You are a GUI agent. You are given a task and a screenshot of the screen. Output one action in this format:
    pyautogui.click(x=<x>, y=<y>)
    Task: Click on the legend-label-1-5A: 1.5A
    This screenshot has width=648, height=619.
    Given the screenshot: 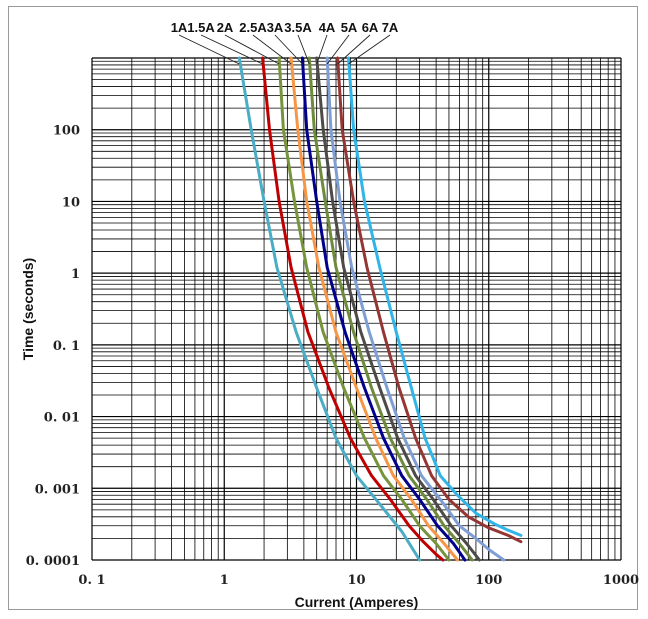 What is the action you would take?
    pyautogui.click(x=201, y=27)
    